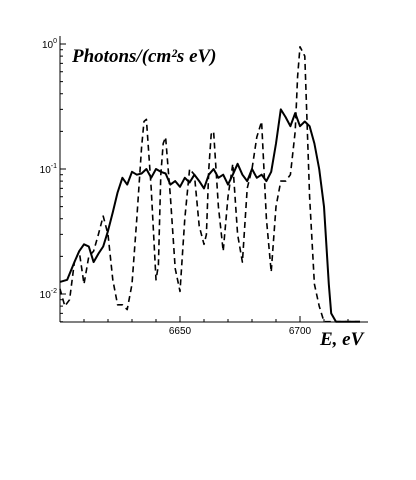 Image resolution: width=416 pixels, height=480 pixels. Describe the element at coordinates (48, 169) in the screenshot. I see `y-tick-label: 10⁻¹` at that location.